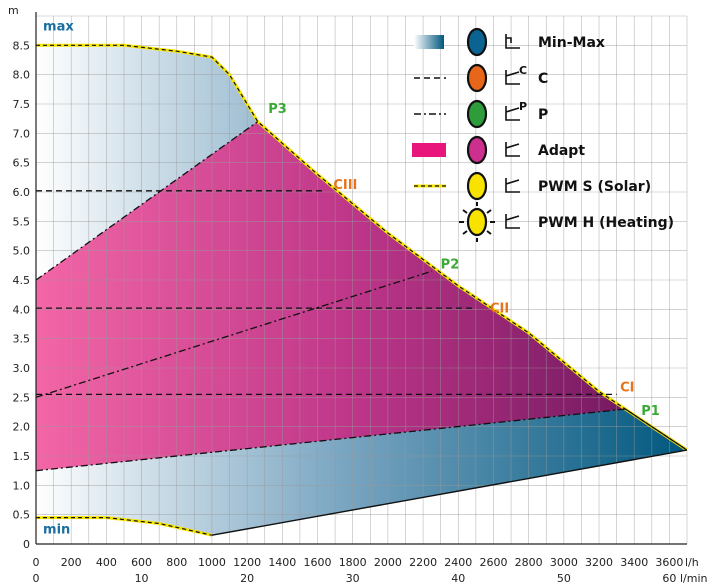 This screenshot has width=713, height=586. Describe the element at coordinates (247, 578) in the screenshot. I see `x-tick-label-lmin: 20` at that location.